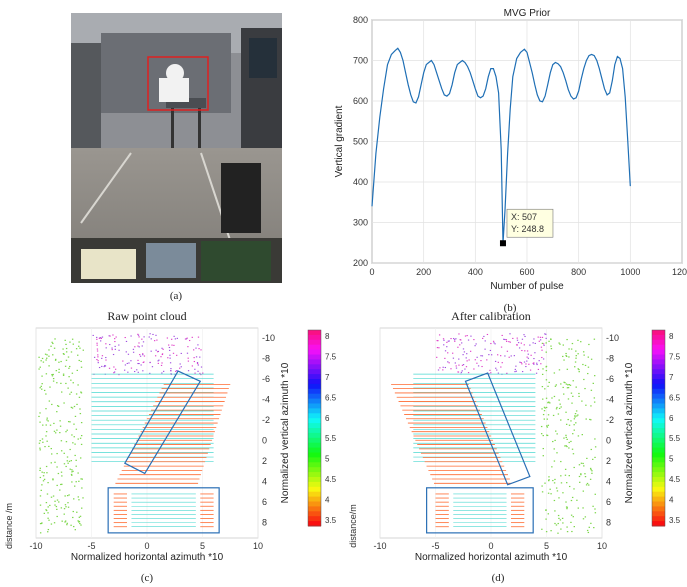 Image resolution: width=687 pixels, height=587 pixels. Describe the element at coordinates (491, 557) in the screenshot. I see `cloud-x-label: Normalized horizontal azimuth *10` at that location.